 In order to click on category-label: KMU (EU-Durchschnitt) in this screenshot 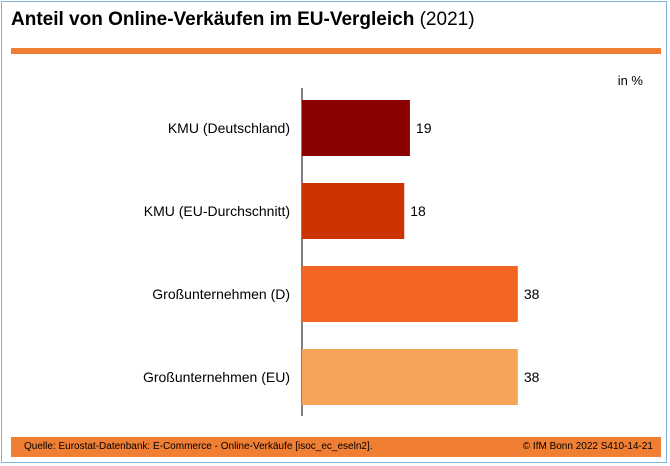, I will do `click(217, 211)`.